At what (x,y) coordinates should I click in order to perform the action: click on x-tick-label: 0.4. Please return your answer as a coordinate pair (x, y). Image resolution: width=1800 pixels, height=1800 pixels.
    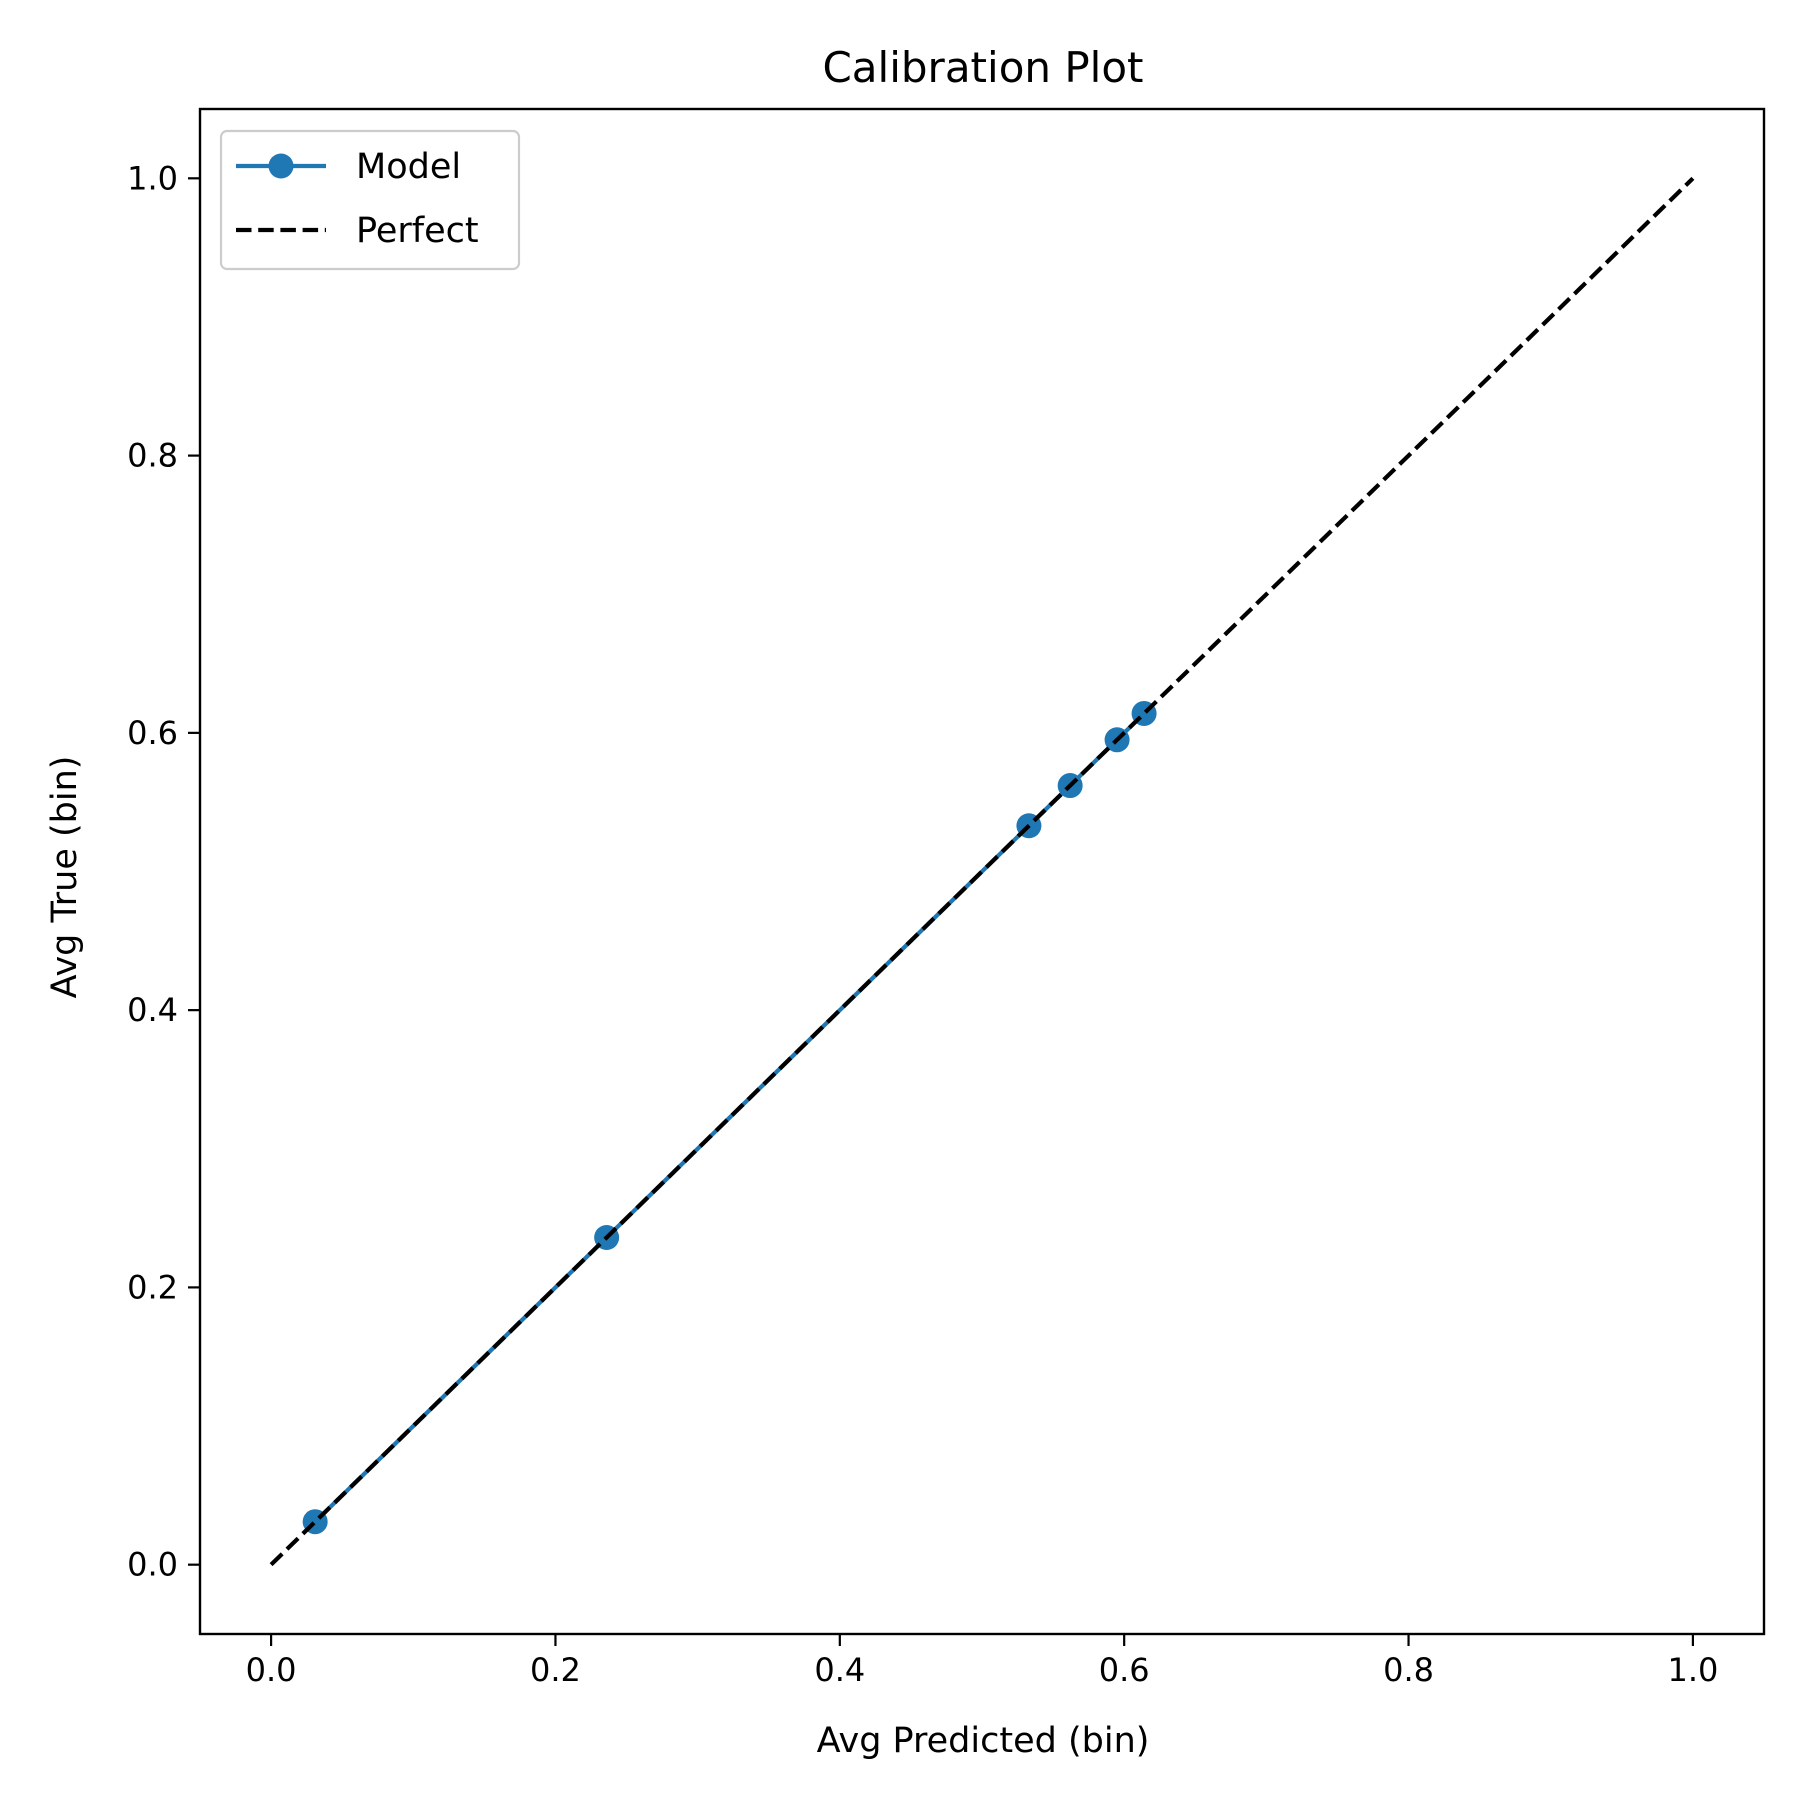
    Looking at the image, I should click on (839, 1670).